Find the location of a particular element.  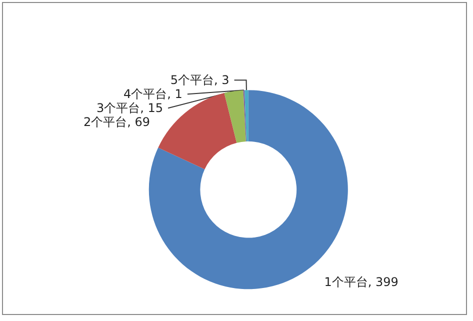

slice-label: 1个平台 is located at coordinates (346, 281).